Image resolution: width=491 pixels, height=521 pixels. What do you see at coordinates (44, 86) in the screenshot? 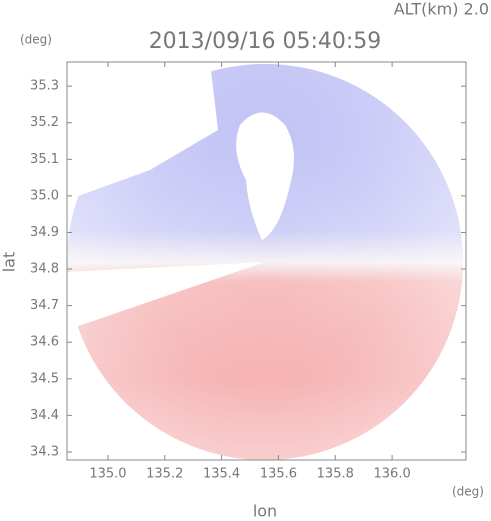
I see `y-tick-label: 35.3` at bounding box center [44, 86].